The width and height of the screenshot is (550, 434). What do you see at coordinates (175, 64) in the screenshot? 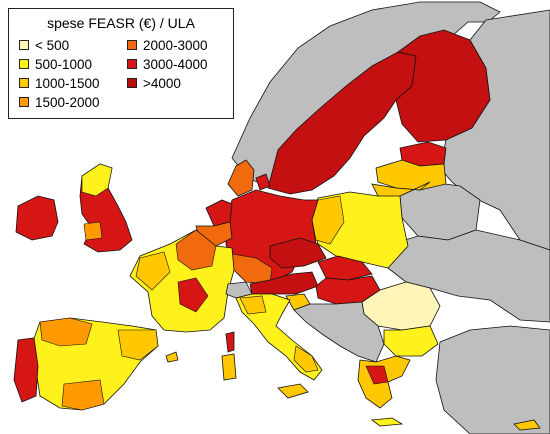
I see `legend-label: 3000-4000` at bounding box center [175, 64].